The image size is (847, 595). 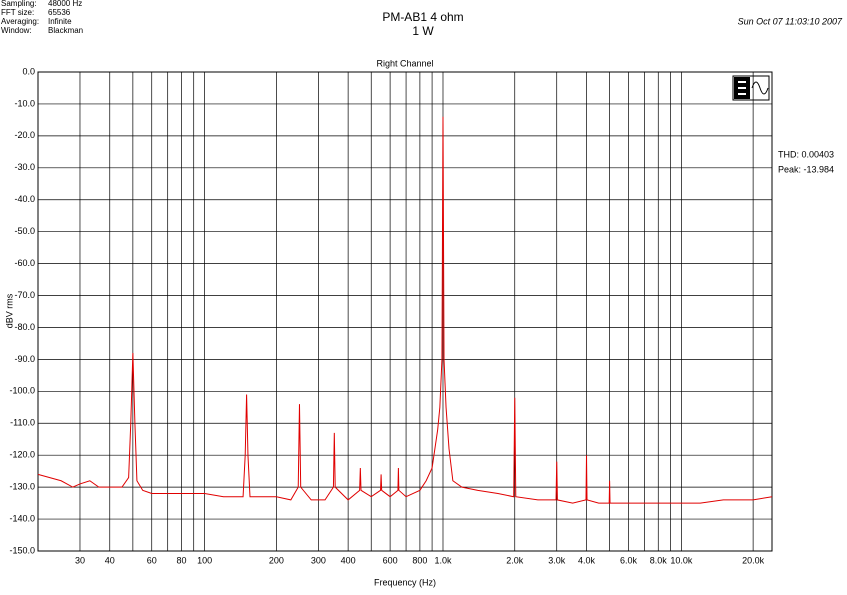 I want to click on setting-label: FFT size:, so click(x=17, y=12).